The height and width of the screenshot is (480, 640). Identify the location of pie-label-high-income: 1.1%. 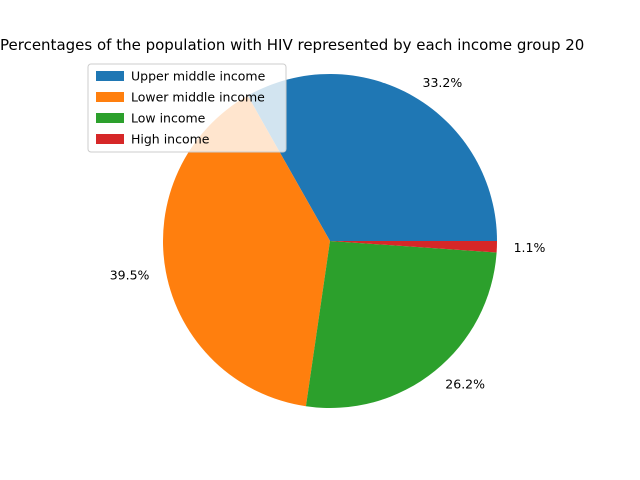
(530, 247).